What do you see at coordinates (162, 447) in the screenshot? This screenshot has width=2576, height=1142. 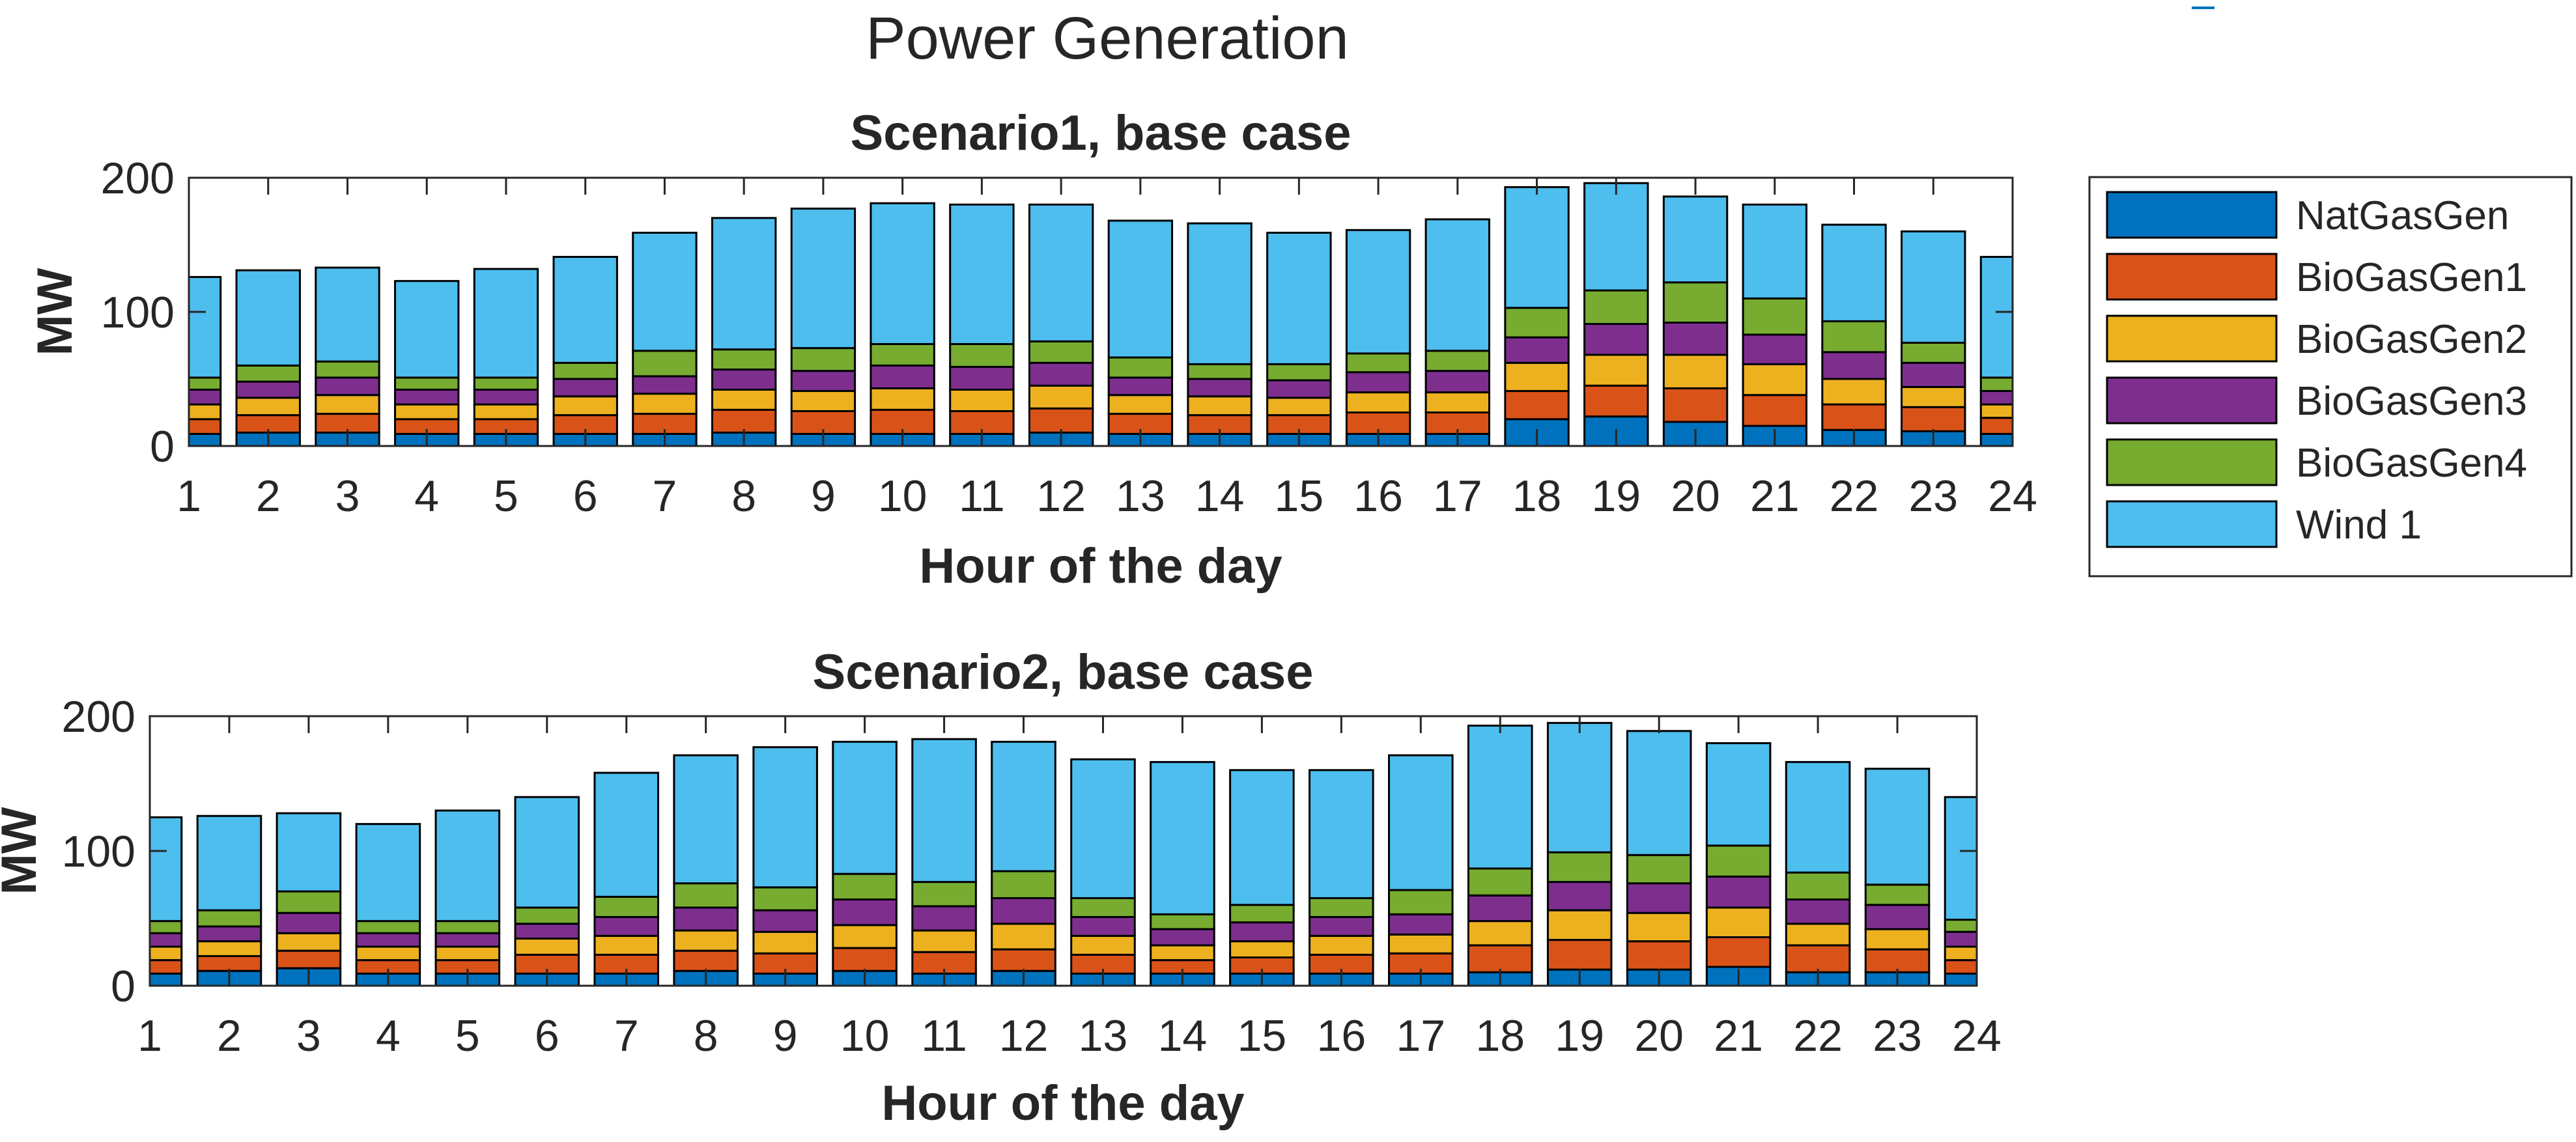 I see `y-tick-label: 0` at bounding box center [162, 447].